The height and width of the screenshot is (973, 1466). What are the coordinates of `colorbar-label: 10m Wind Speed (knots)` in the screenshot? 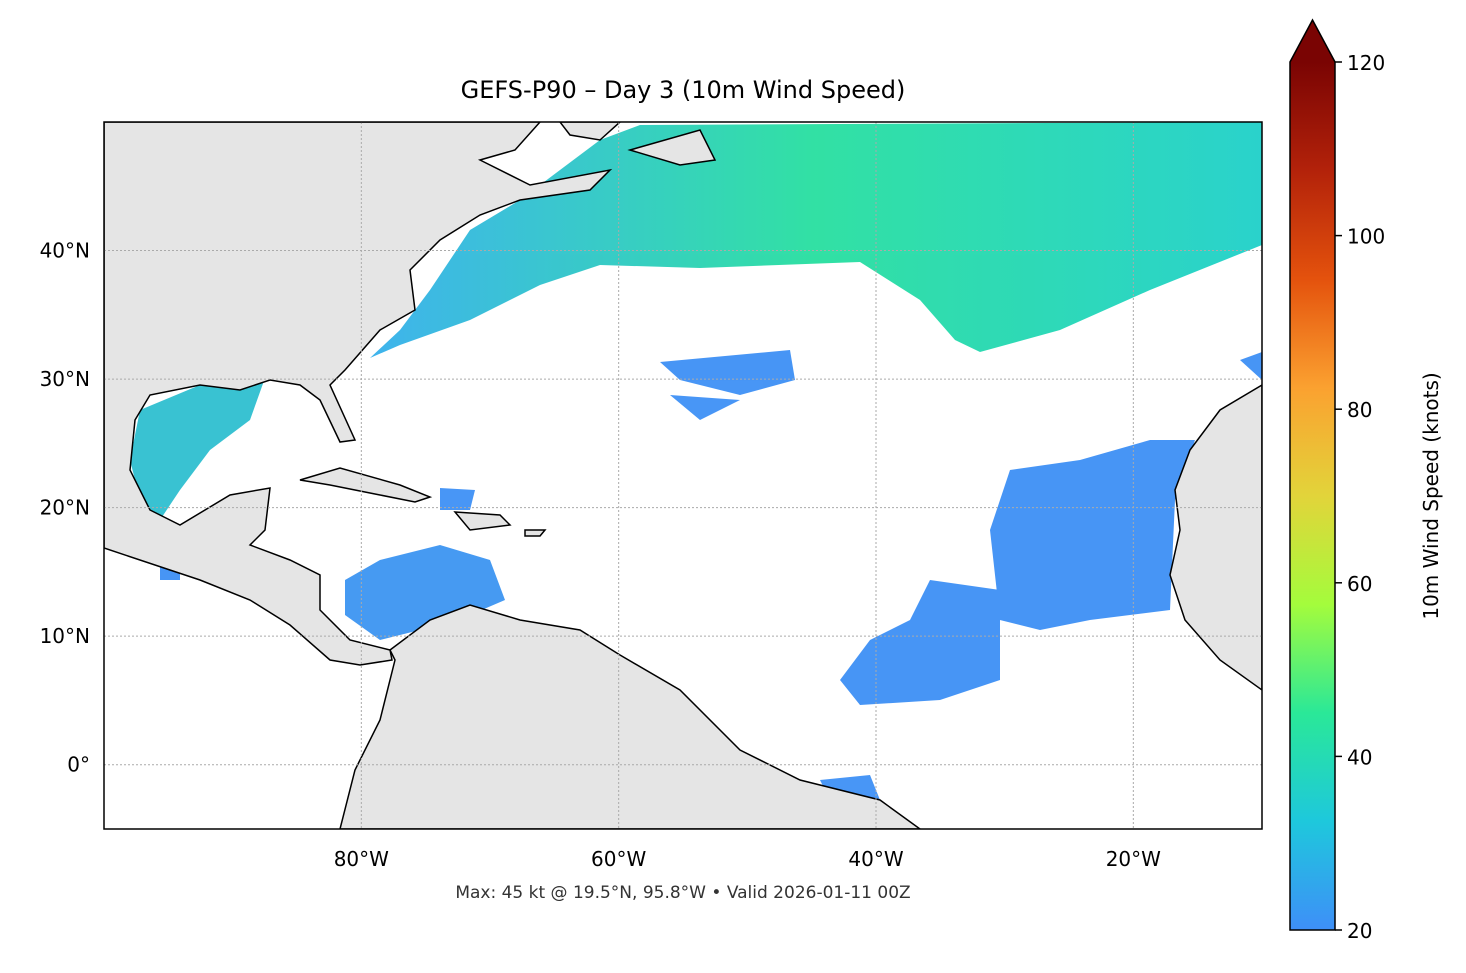 It's located at (1431, 495).